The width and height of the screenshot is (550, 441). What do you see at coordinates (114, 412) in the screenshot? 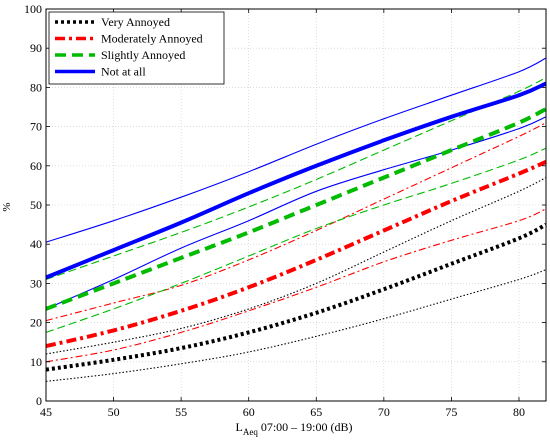
I see `x-tick-label: 50` at bounding box center [114, 412].